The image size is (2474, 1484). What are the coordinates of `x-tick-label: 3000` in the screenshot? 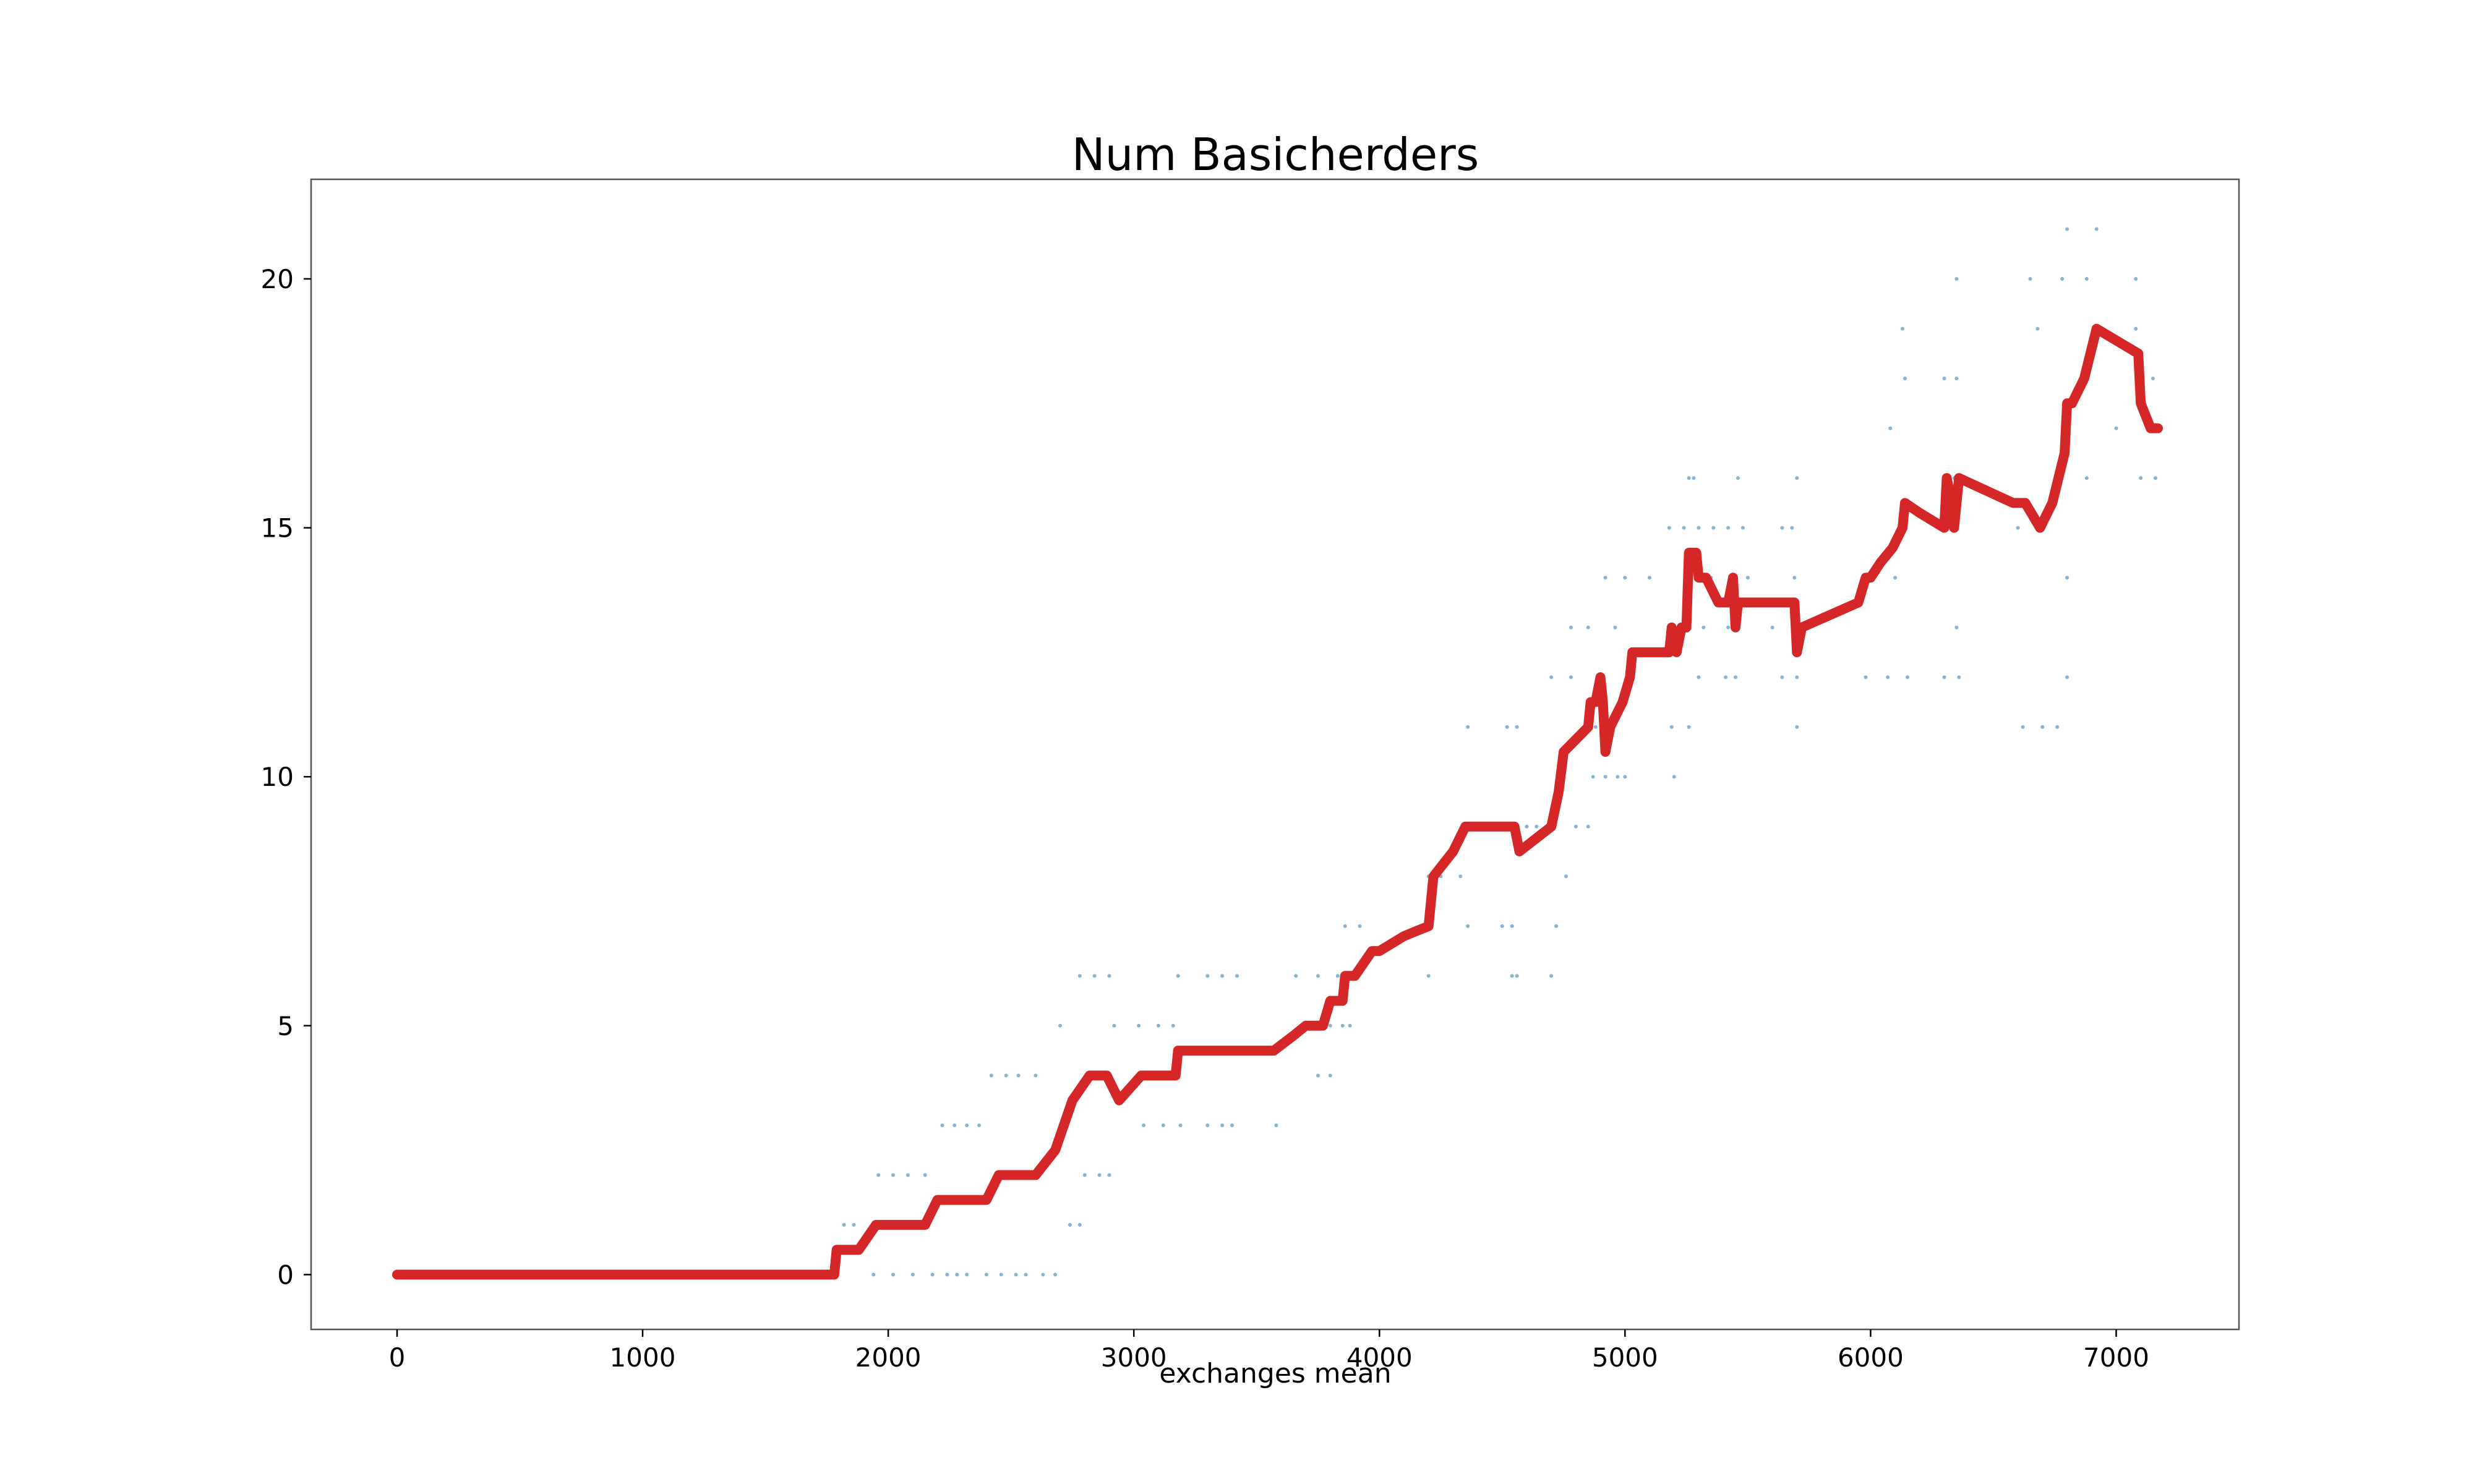 It's located at (1134, 1357).